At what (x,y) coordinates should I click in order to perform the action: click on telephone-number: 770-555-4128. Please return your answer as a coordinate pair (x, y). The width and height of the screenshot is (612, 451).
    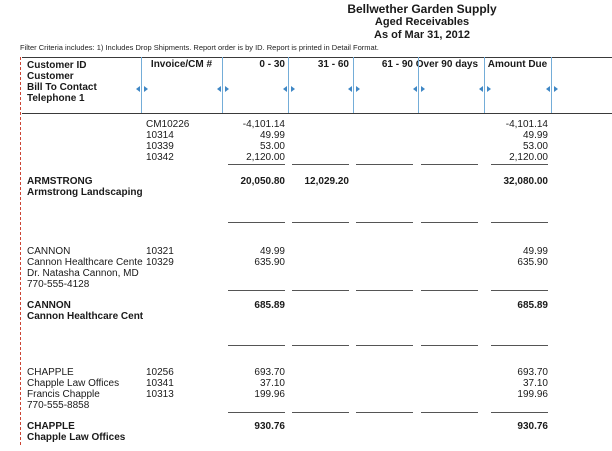
    Looking at the image, I should click on (58, 284).